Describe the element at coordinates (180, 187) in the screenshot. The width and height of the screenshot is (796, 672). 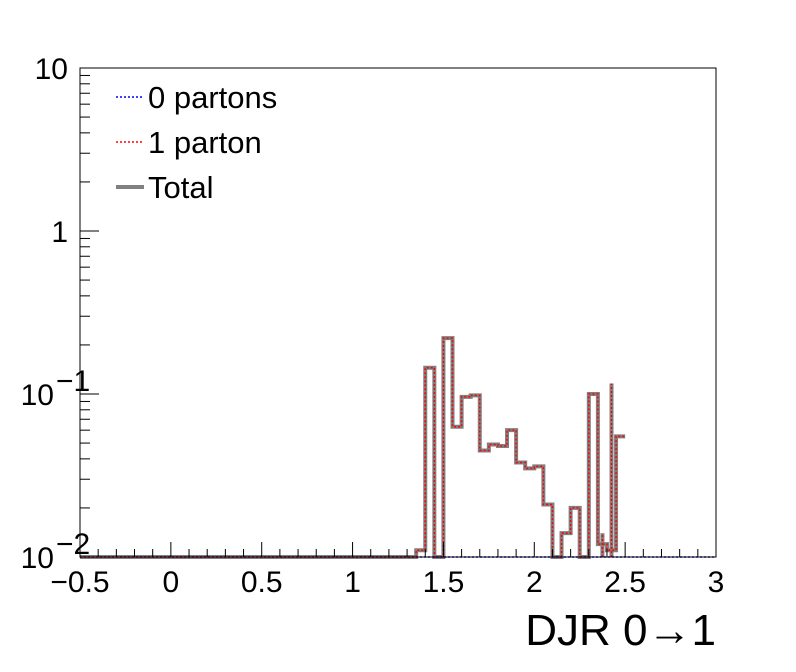
I see `legend-label: Total` at that location.